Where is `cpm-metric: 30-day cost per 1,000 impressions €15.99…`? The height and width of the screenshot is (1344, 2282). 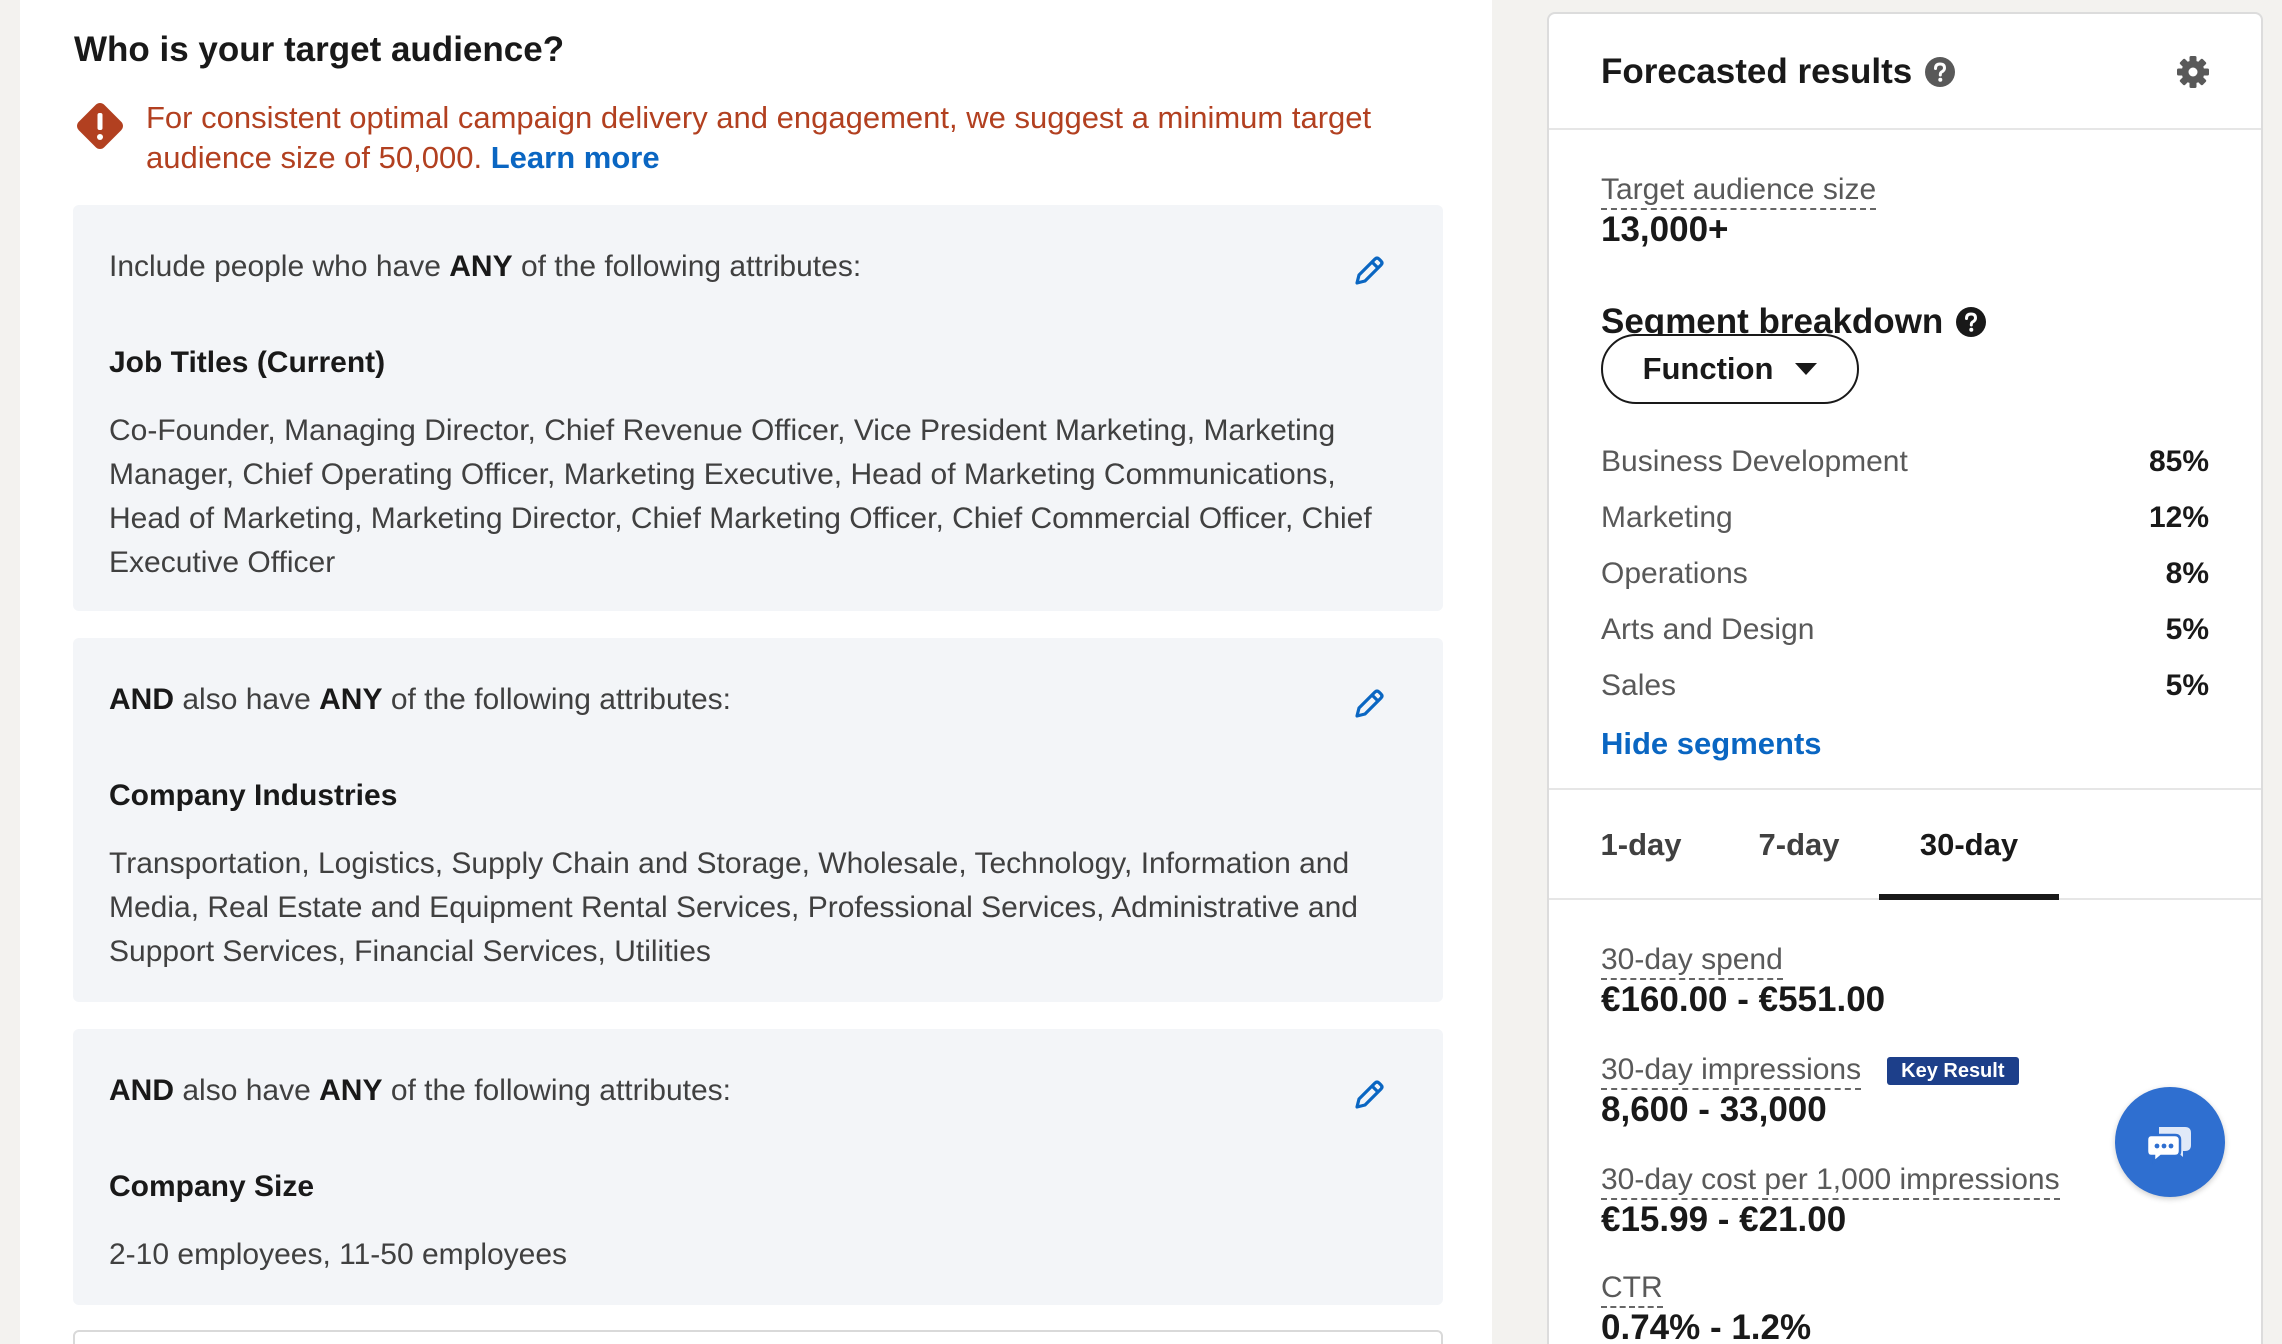 cpm-metric: 30-day cost per 1,000 impressions €15.99… is located at coordinates (1830, 1201).